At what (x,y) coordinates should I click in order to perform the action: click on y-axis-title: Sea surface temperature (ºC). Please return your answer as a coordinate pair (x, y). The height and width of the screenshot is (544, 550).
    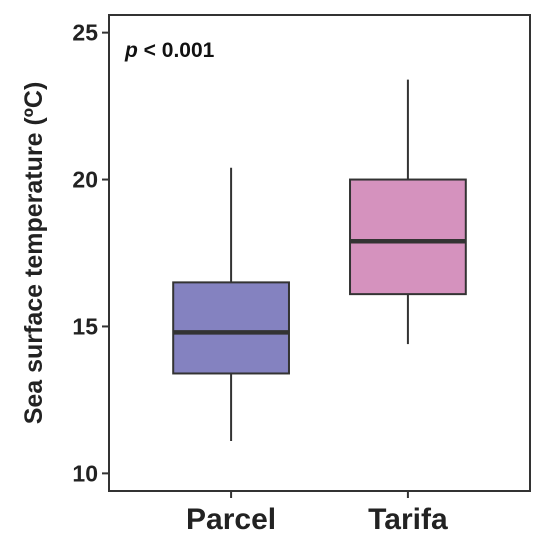
    Looking at the image, I should click on (34, 253).